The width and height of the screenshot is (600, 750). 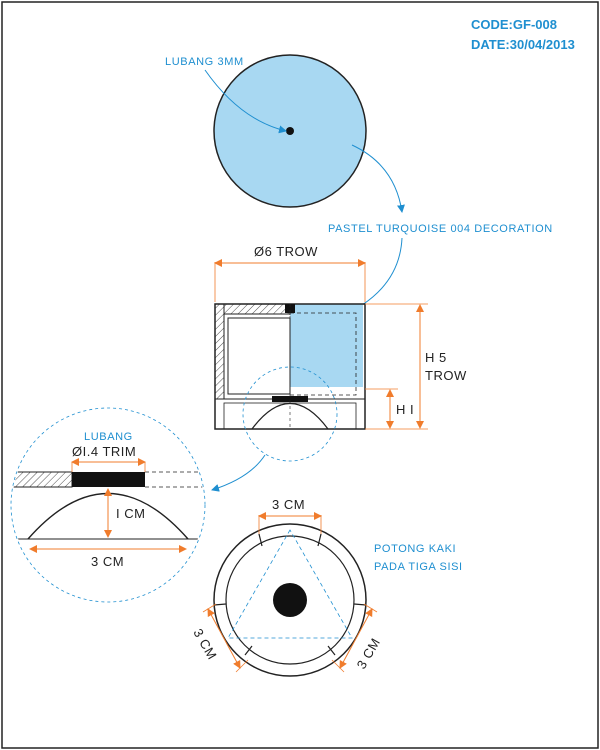 What do you see at coordinates (108, 437) in the screenshot?
I see `trim-label-1: LUBANG` at bounding box center [108, 437].